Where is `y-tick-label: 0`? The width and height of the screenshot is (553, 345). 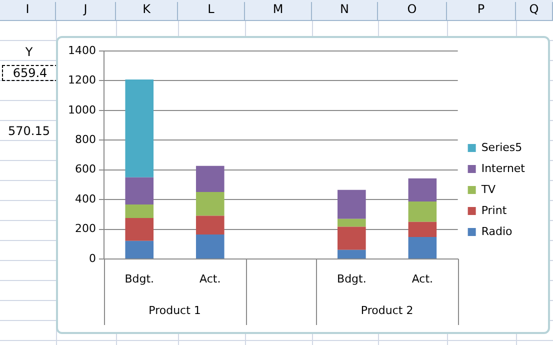 y-tick-label: 0 is located at coordinates (92, 258).